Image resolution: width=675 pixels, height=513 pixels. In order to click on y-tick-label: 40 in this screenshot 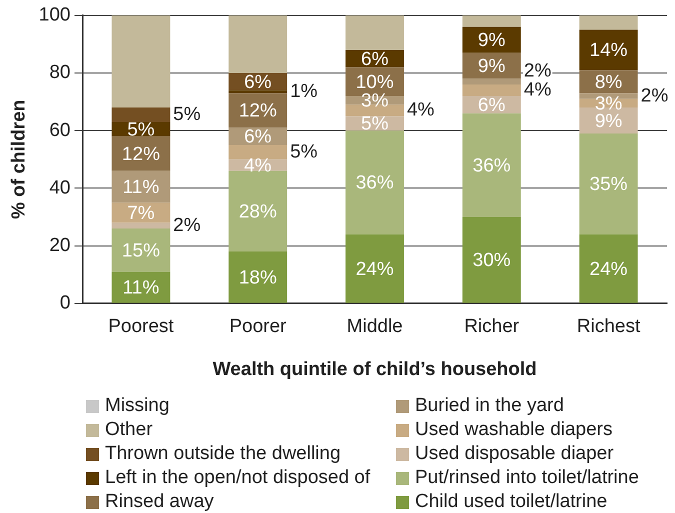, I will do `click(59, 187)`.